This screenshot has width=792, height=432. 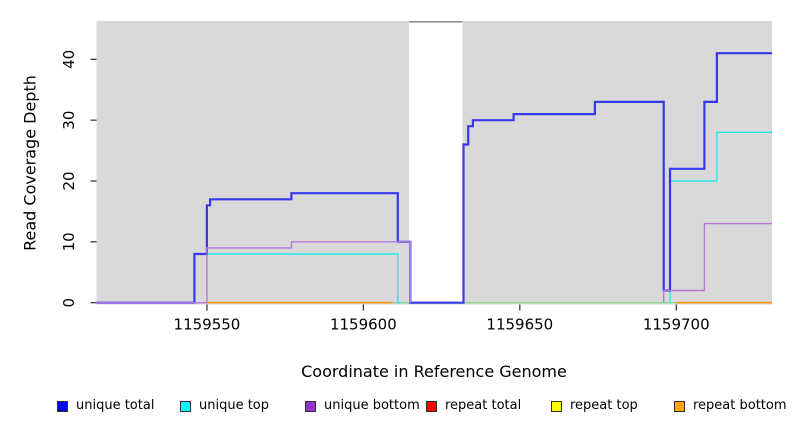 What do you see at coordinates (483, 405) in the screenshot?
I see `legend-label: repeat total` at bounding box center [483, 405].